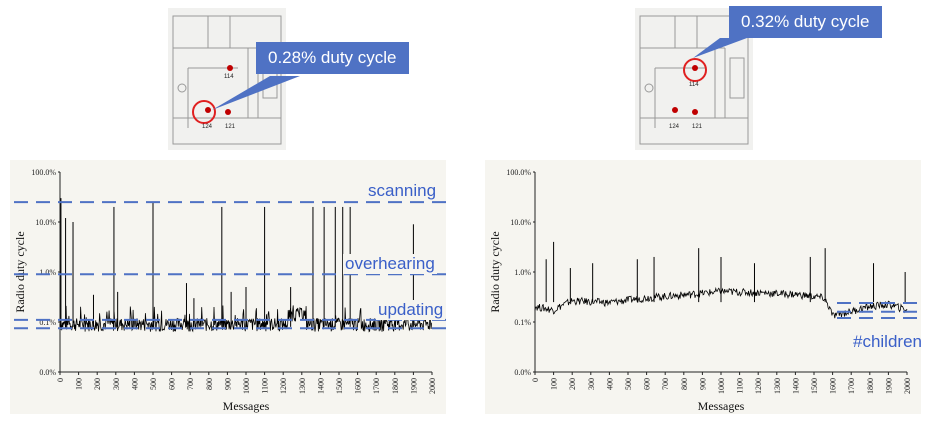 Image resolution: width=935 pixels, height=422 pixels. What do you see at coordinates (411, 310) in the screenshot?
I see `annotation-updating: updating` at bounding box center [411, 310].